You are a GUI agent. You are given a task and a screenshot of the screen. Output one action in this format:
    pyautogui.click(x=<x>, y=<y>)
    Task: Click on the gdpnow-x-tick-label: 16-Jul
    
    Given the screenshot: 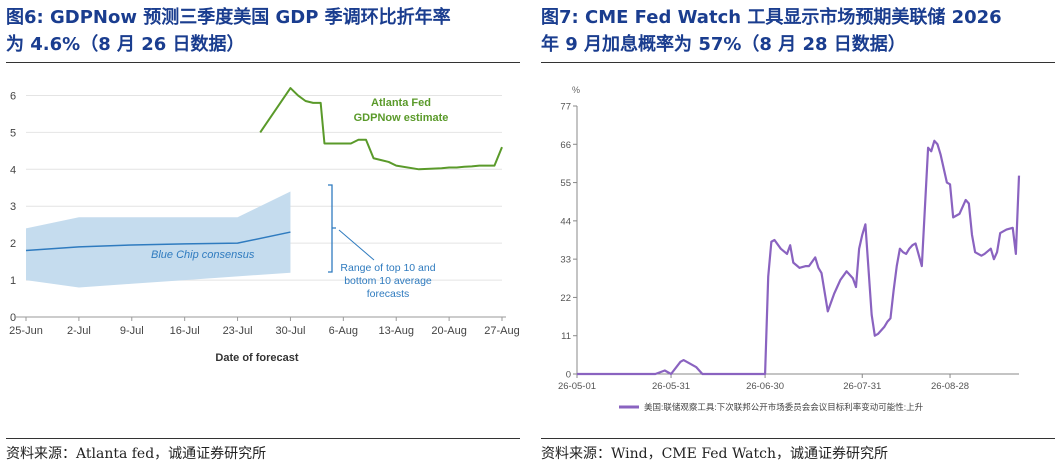 What is the action you would take?
    pyautogui.click(x=185, y=331)
    